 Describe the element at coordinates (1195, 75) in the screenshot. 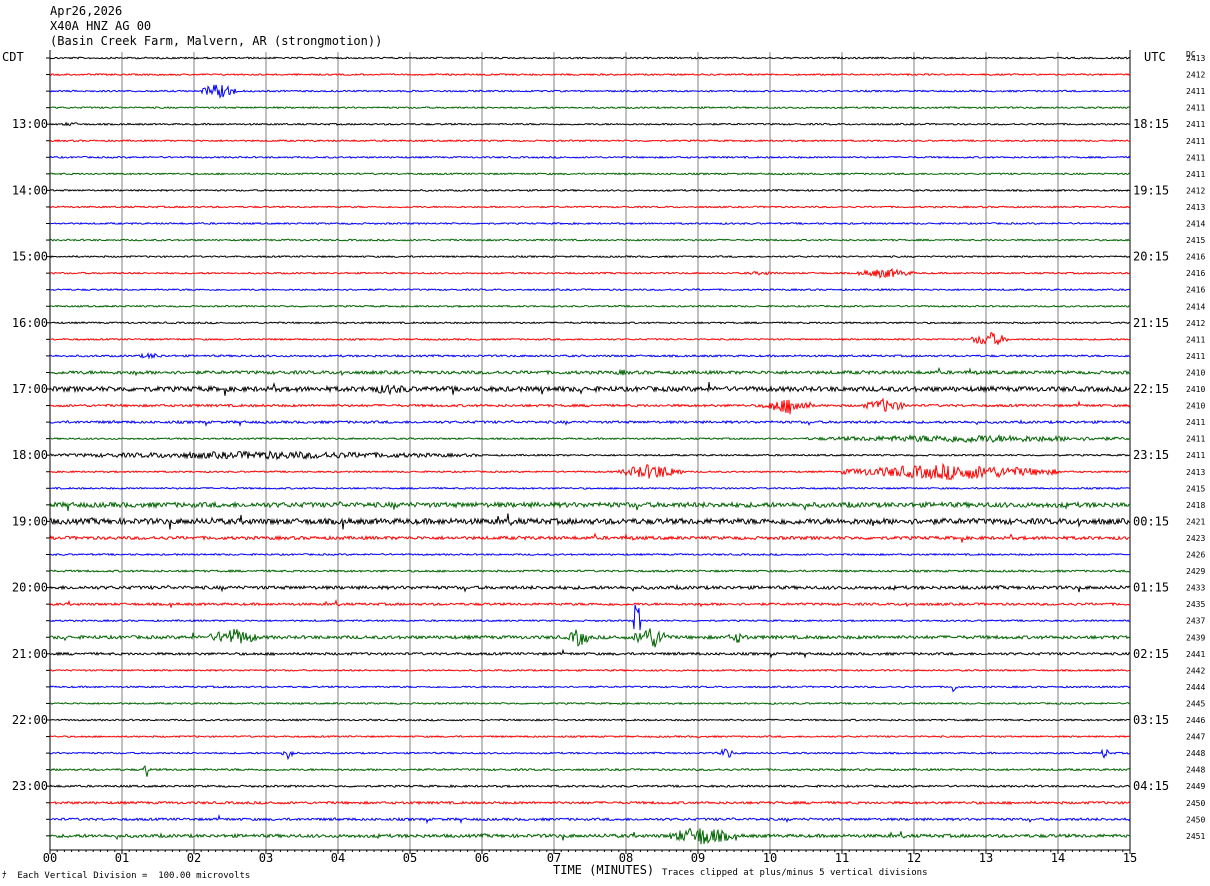

I see `dc-offset-label: 2412` at that location.